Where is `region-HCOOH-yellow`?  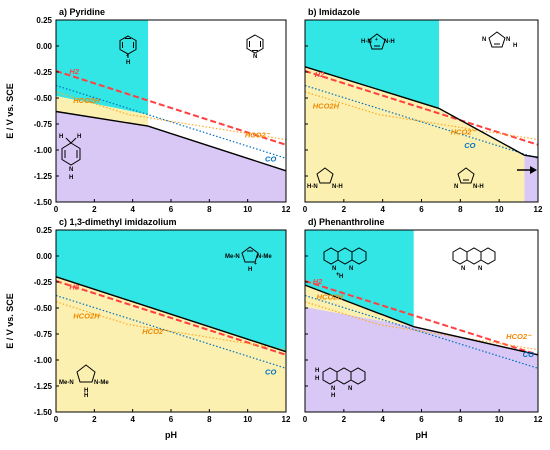 region-HCOOH-yellow is located at coordinates (102, 111).